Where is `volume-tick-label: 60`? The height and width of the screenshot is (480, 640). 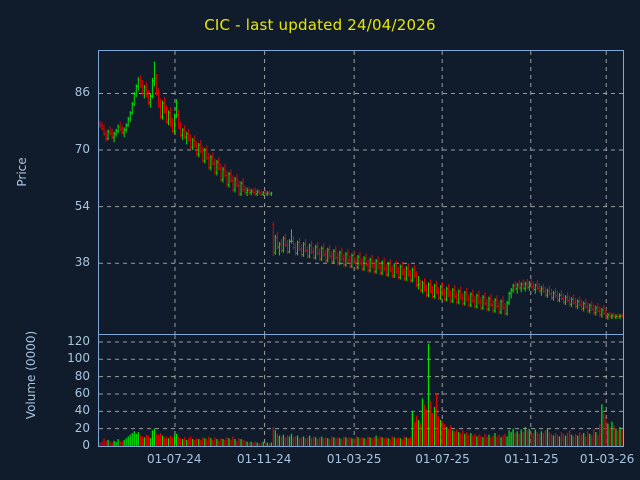 volume-tick-label: 60 is located at coordinates (82, 392).